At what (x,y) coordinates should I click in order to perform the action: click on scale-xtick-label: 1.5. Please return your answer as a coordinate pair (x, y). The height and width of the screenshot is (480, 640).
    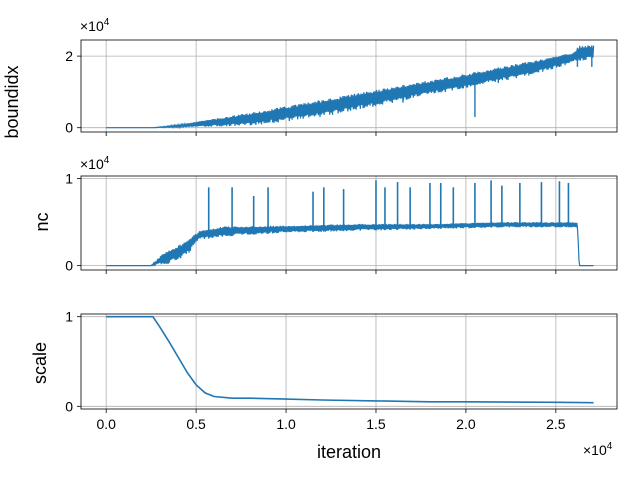
    Looking at the image, I should click on (376, 424).